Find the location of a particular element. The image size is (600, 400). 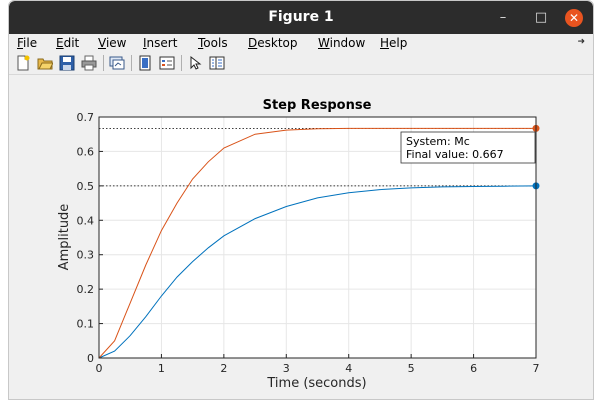

datatip: System: Mc Final value: 0.667 is located at coordinates (468, 147).